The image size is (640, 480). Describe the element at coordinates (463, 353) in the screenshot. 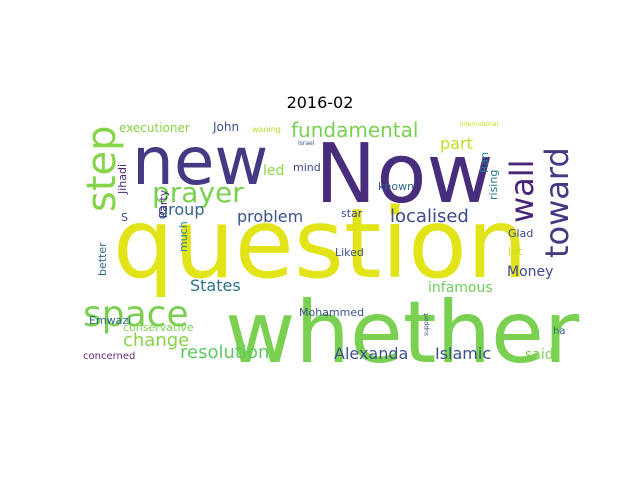

I see `cloud-word-islamic: Islamic` at that location.